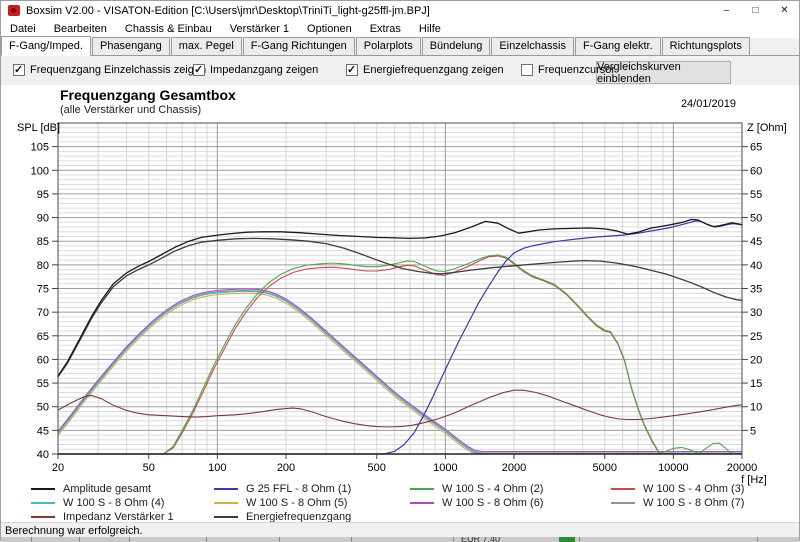 The image size is (800, 542). Describe the element at coordinates (168, 29) in the screenshot. I see `menu-item-chassis-einbau: Chassis & Einbau` at that location.